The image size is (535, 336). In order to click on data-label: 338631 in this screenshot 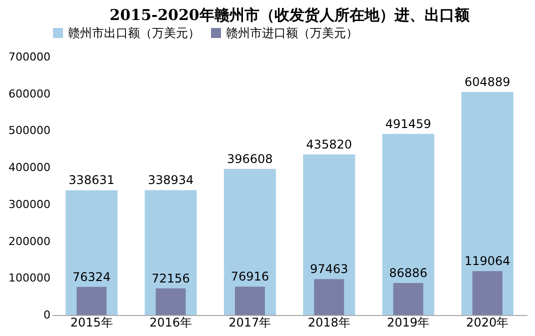, I will do `click(91, 180)`.